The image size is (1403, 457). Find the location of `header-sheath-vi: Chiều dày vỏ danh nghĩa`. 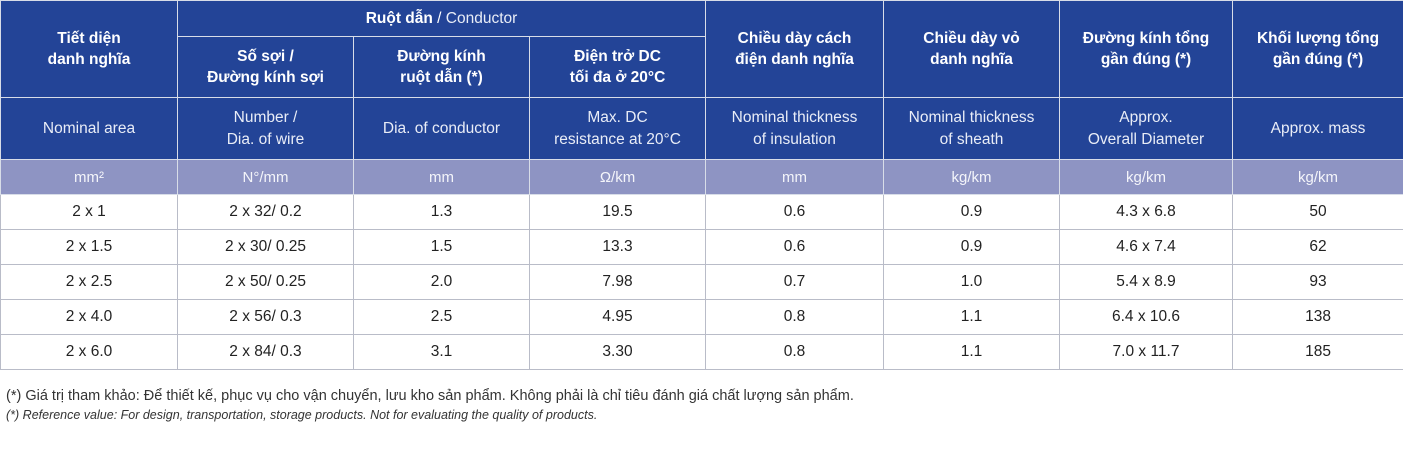

header-sheath-vi: Chiều dày vỏ danh nghĩa is located at coordinates (972, 49).